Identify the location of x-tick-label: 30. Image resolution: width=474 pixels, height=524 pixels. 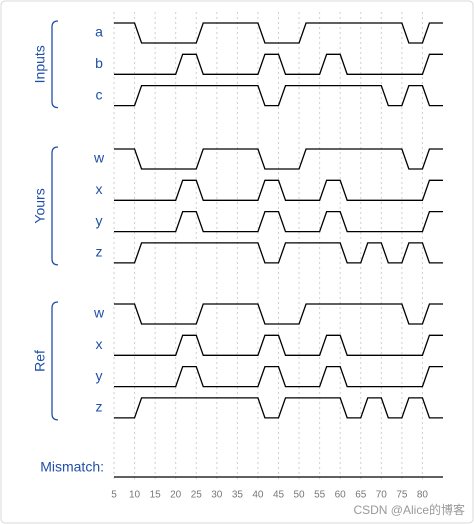
(217, 495).